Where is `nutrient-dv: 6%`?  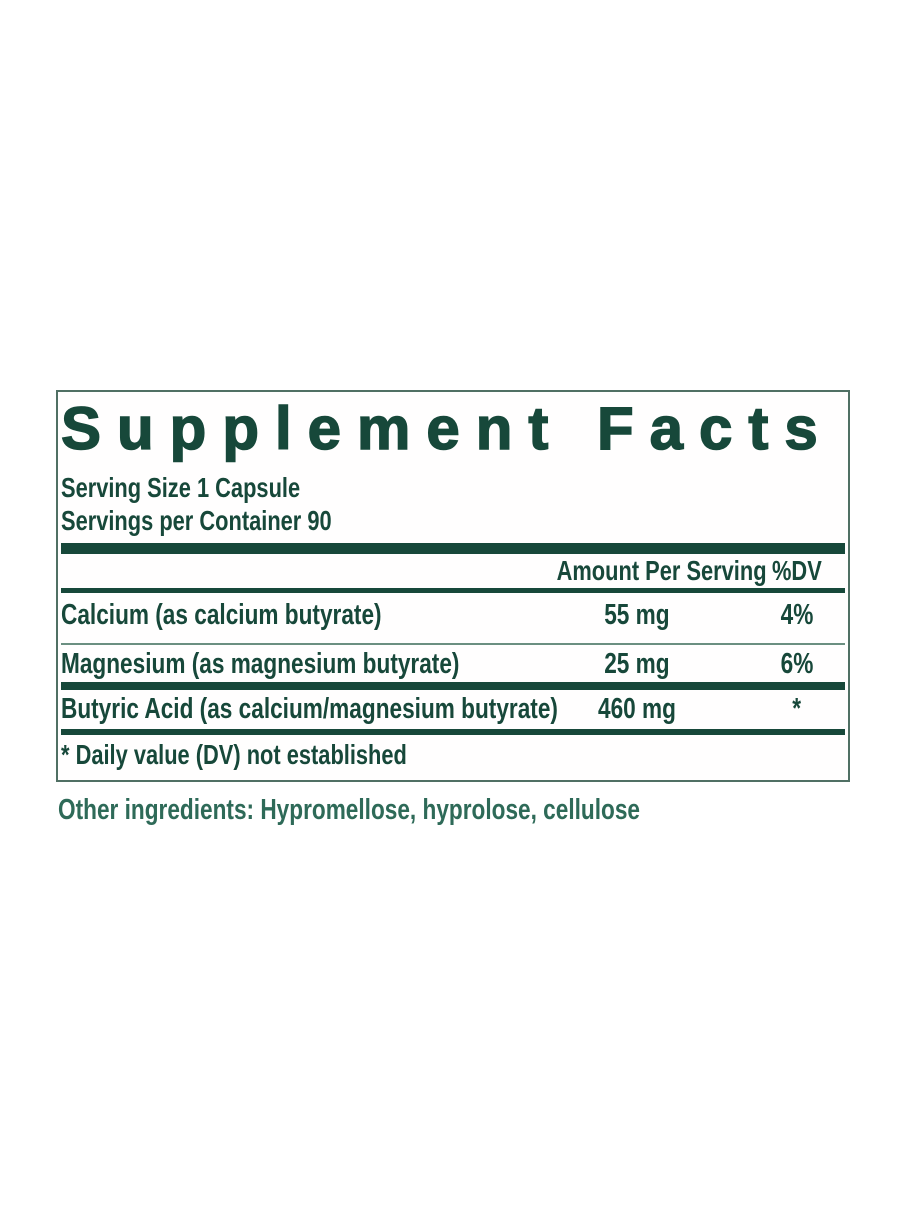 nutrient-dv: 6% is located at coordinates (797, 664).